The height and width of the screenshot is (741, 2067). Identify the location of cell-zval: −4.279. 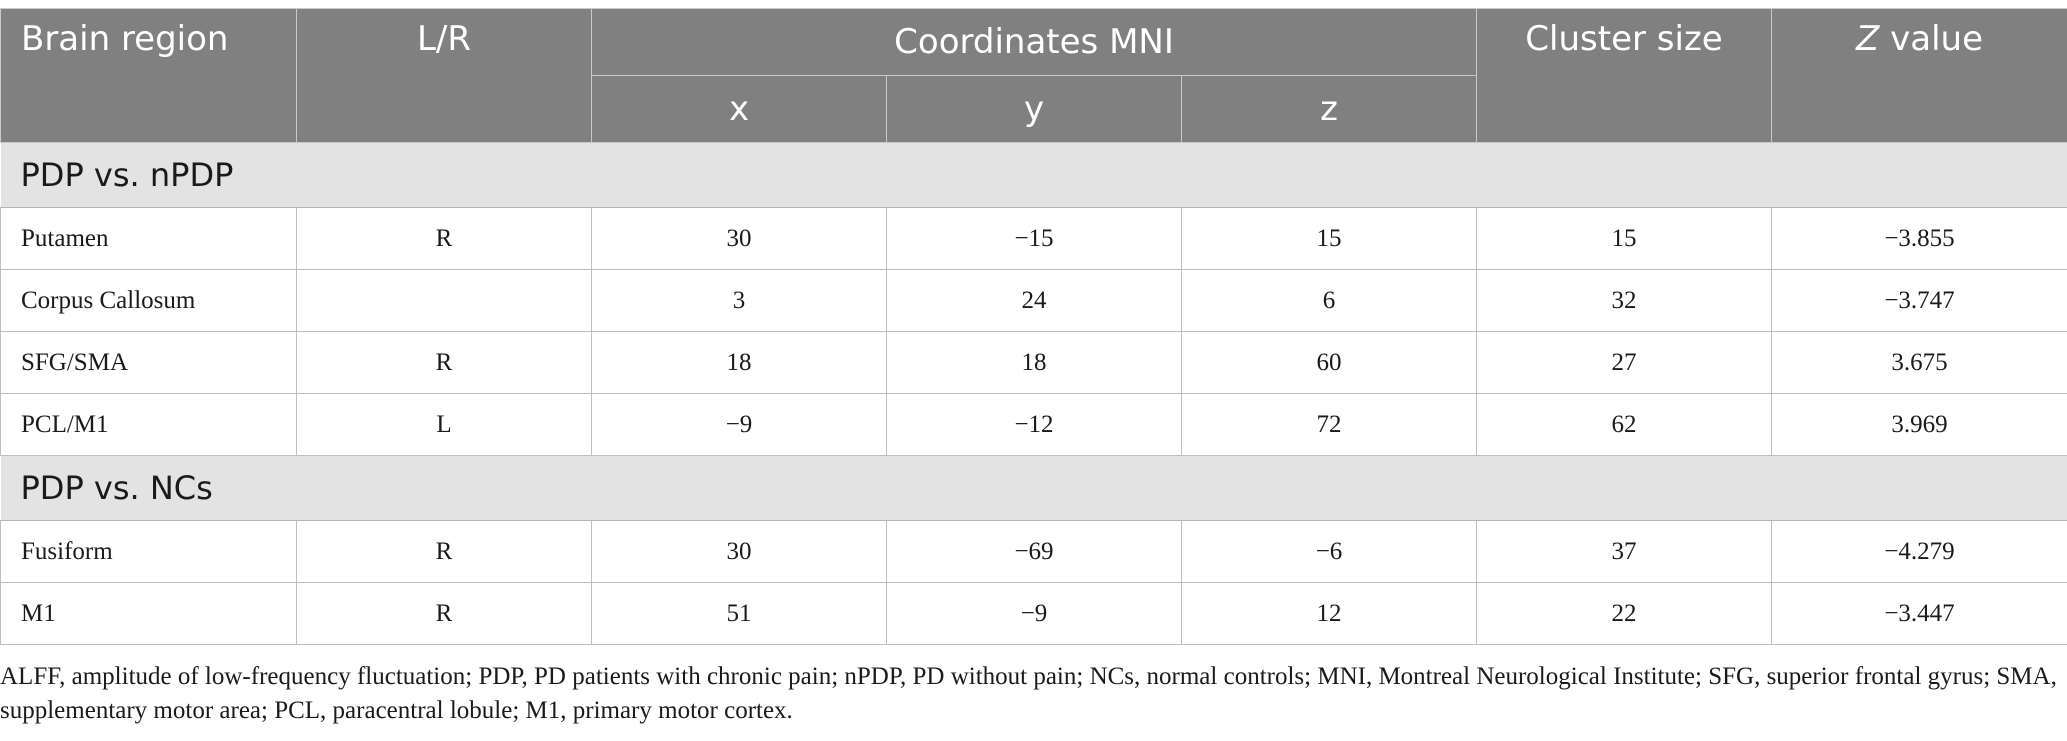
(1919, 551).